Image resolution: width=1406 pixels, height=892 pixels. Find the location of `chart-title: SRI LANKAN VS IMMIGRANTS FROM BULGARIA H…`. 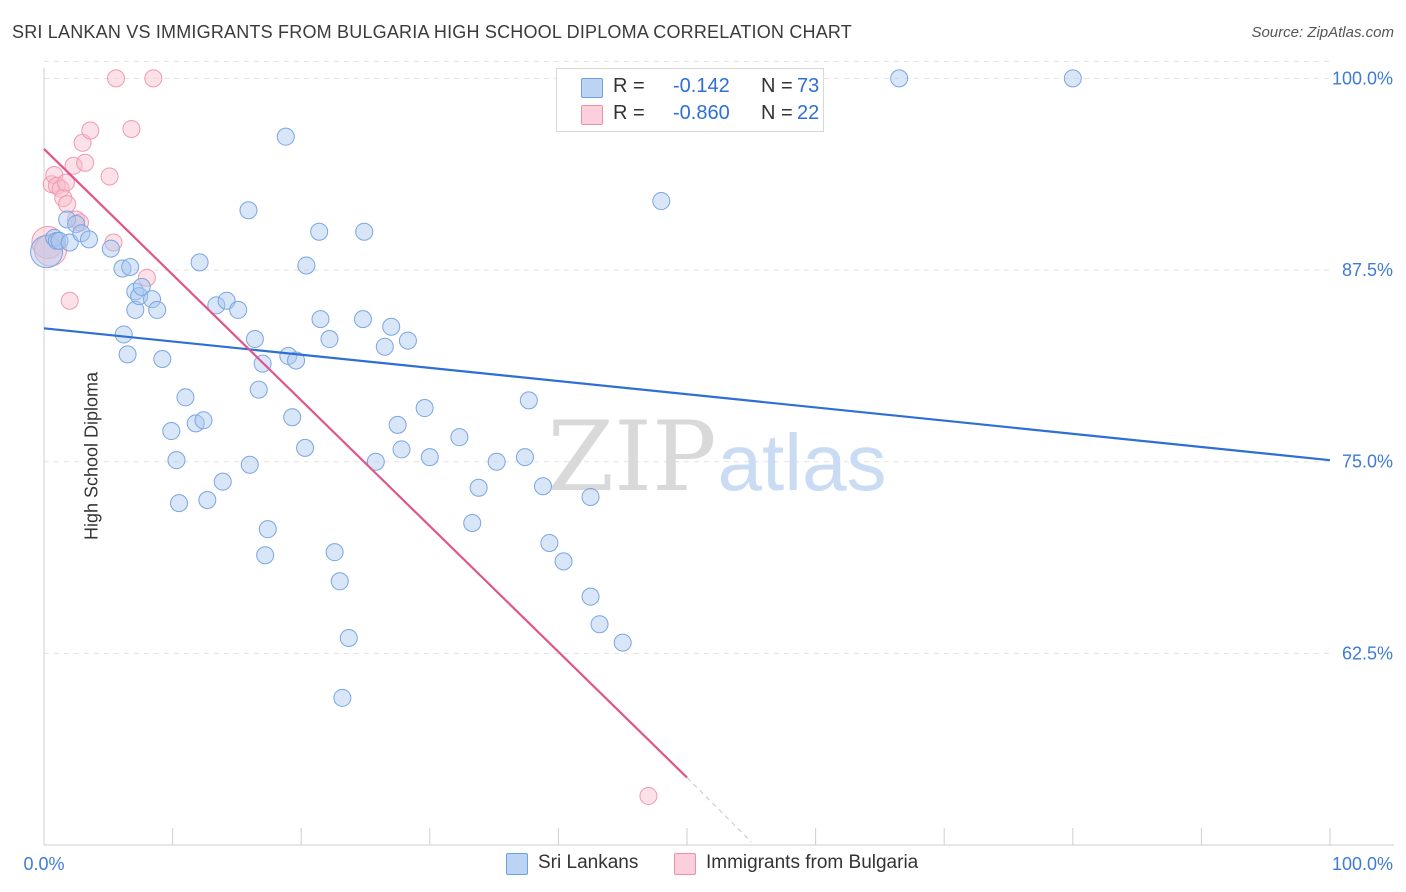

chart-title: SRI LANKAN VS IMMIGRANTS FROM BULGARIA H… is located at coordinates (432, 32).